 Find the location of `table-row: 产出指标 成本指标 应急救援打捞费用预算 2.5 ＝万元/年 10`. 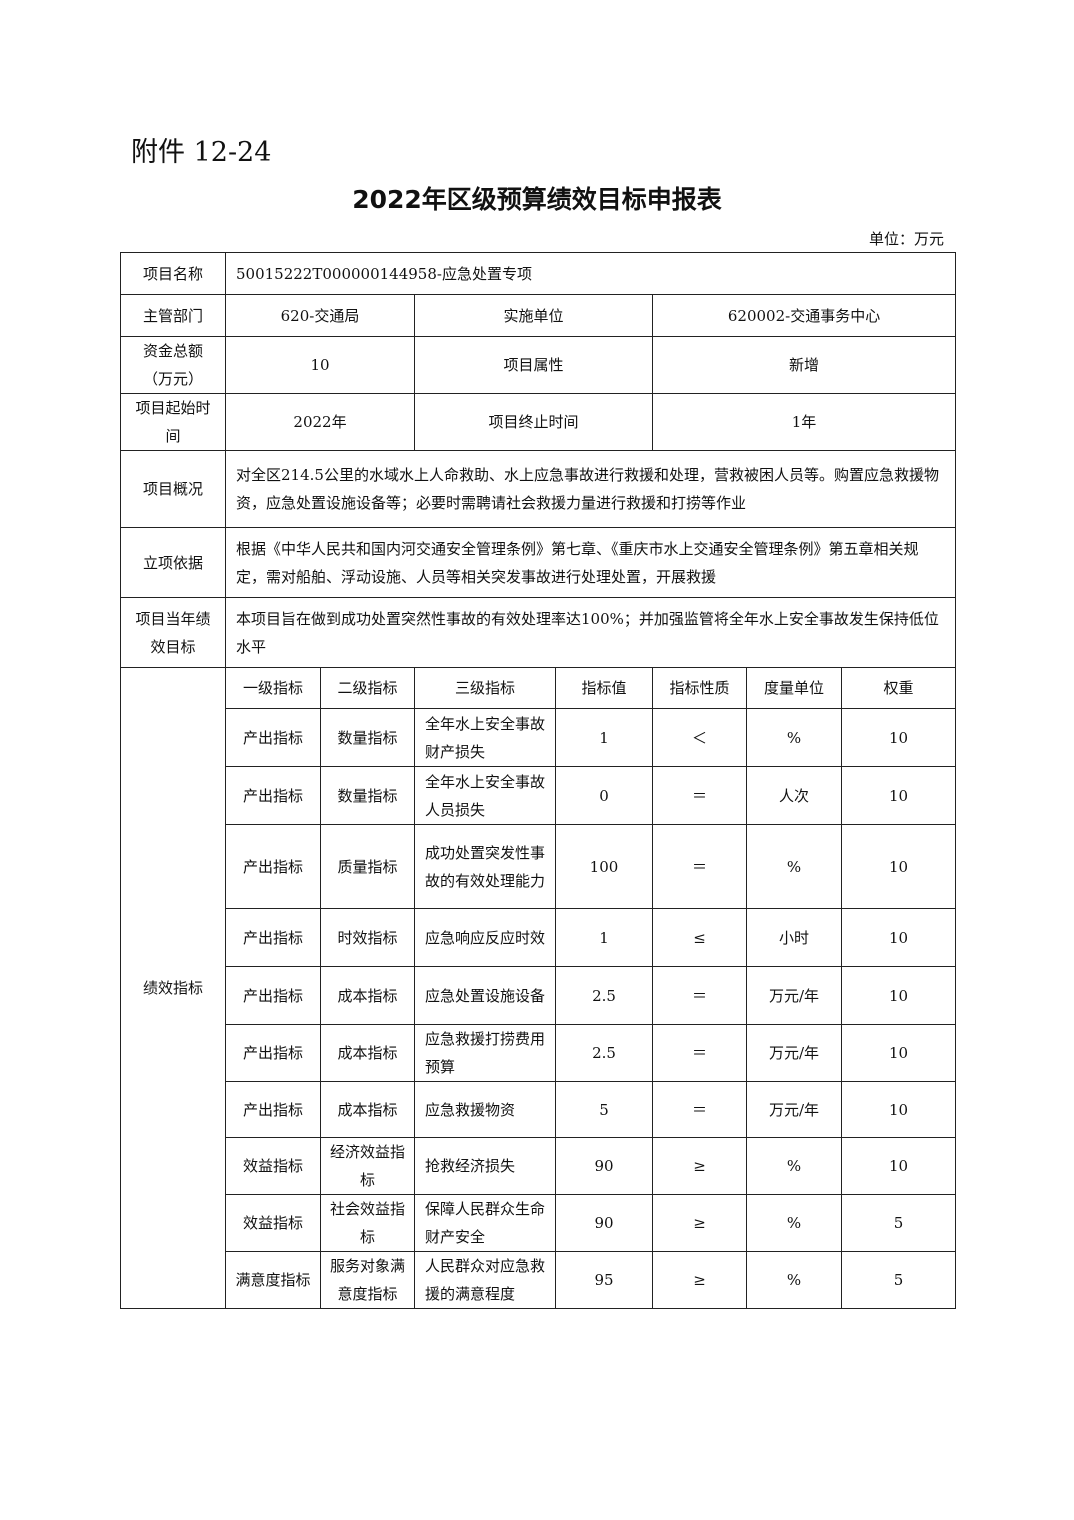

table-row: 产出指标 成本指标 应急救援打捞费用预算 2.5 ＝万元/年 10 is located at coordinates (539, 1053).